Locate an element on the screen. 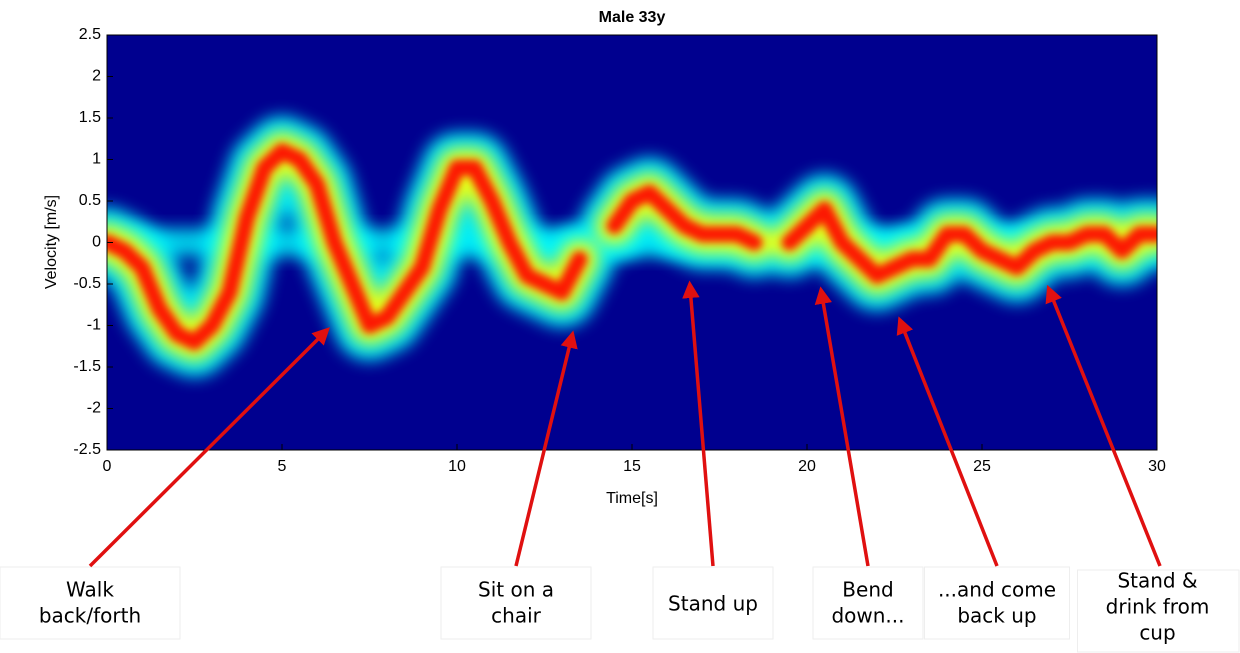 Image resolution: width=1240 pixels, height=653 pixels. y-tick-label: -2 is located at coordinates (94, 408).